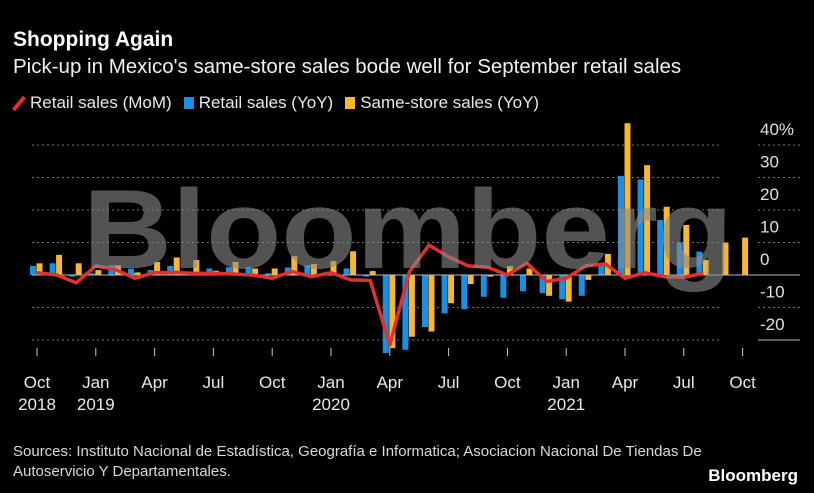 This screenshot has height=493, width=814. Describe the element at coordinates (266, 102) in the screenshot. I see `legend-label: Retail sales (YoY)` at that location.